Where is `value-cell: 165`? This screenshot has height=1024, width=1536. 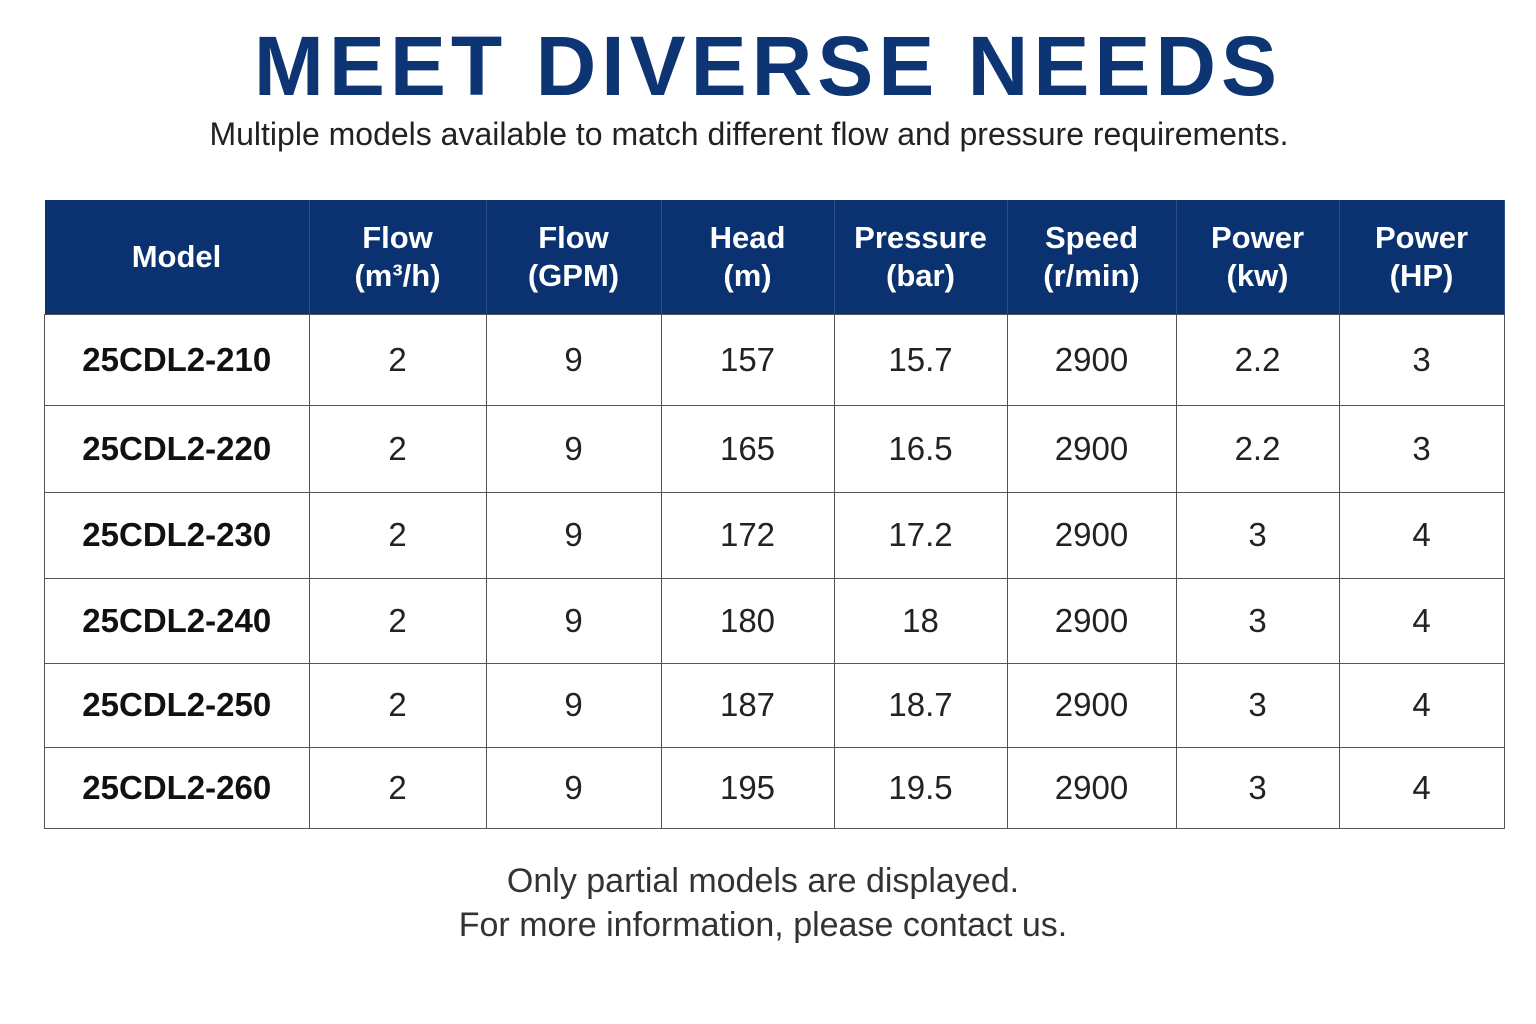 value-cell: 165 is located at coordinates (747, 448).